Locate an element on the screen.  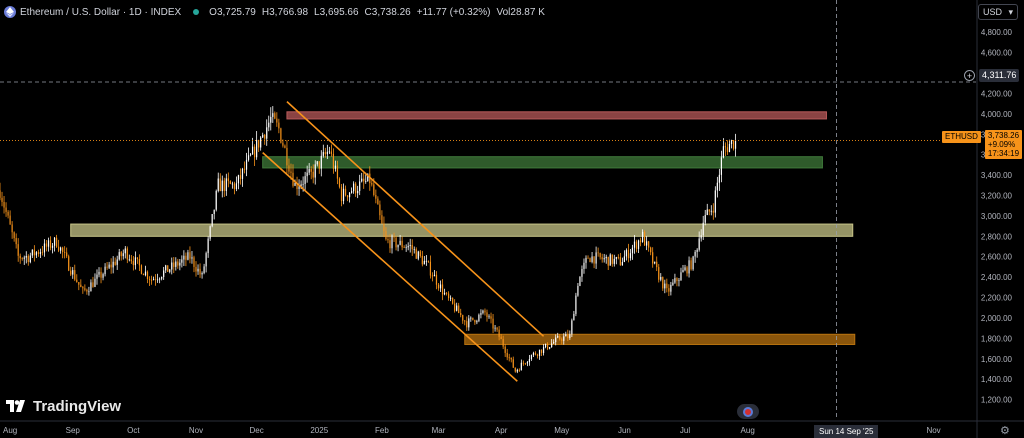
y-tick-label: 1,800.00 is located at coordinates (997, 338).